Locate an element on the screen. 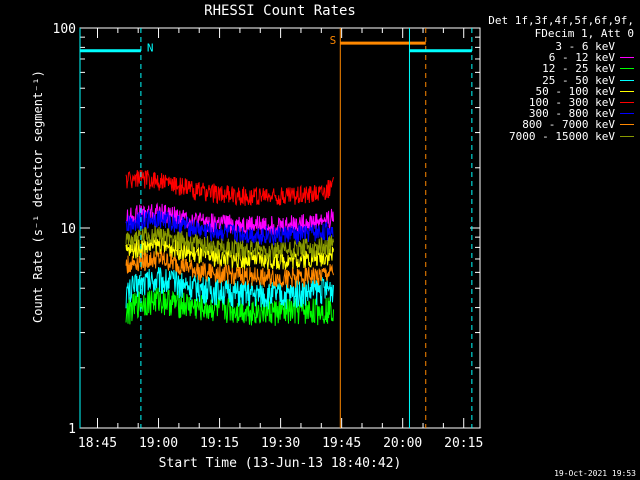  y-tick-label: 10 is located at coordinates (68, 229).